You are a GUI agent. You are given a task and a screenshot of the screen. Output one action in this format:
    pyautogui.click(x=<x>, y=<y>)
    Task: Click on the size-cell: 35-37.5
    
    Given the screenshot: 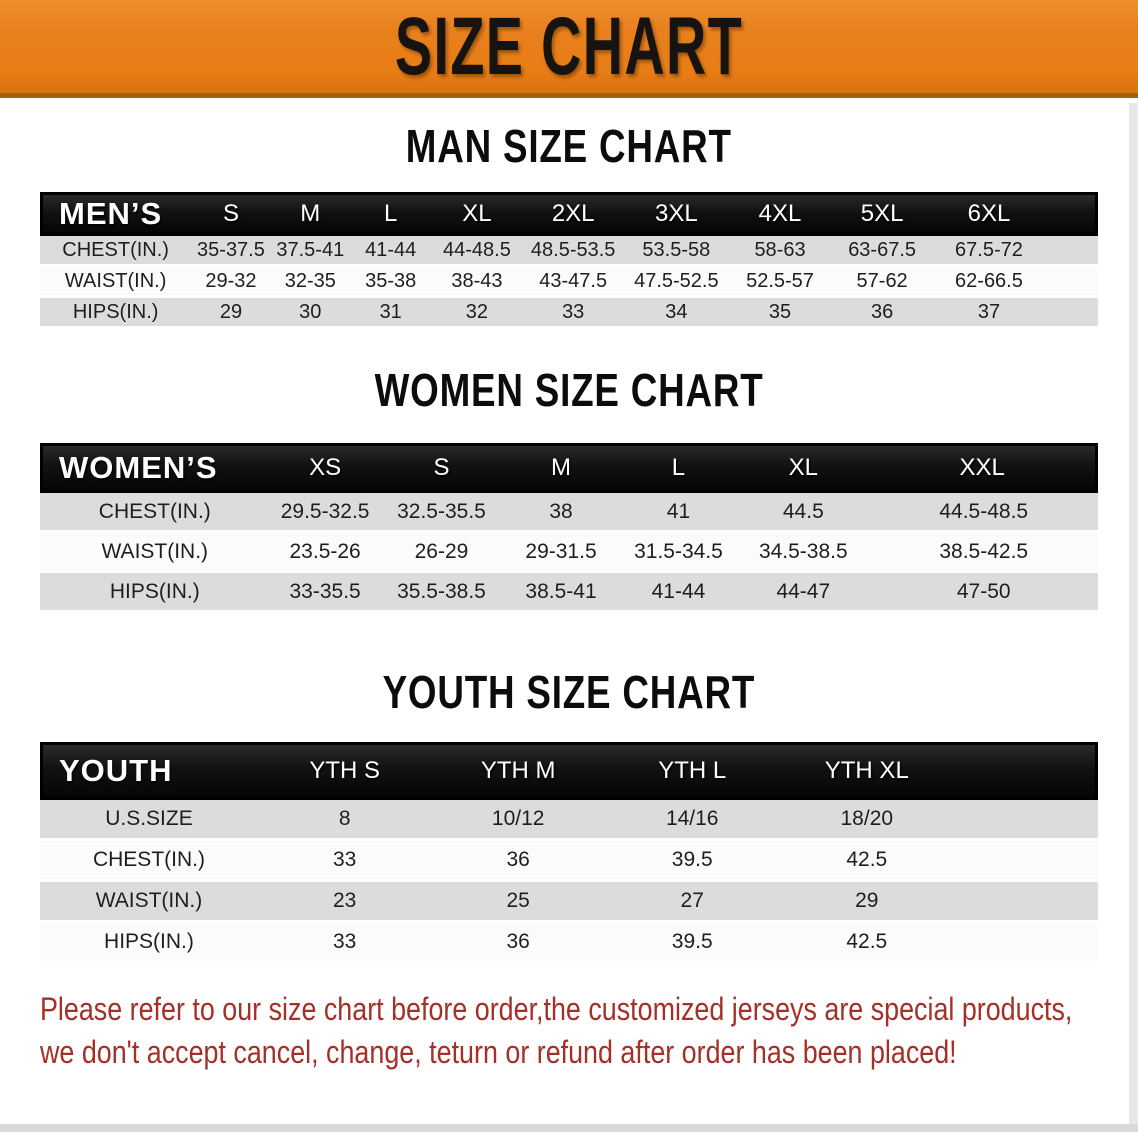 What is the action you would take?
    pyautogui.click(x=231, y=251)
    